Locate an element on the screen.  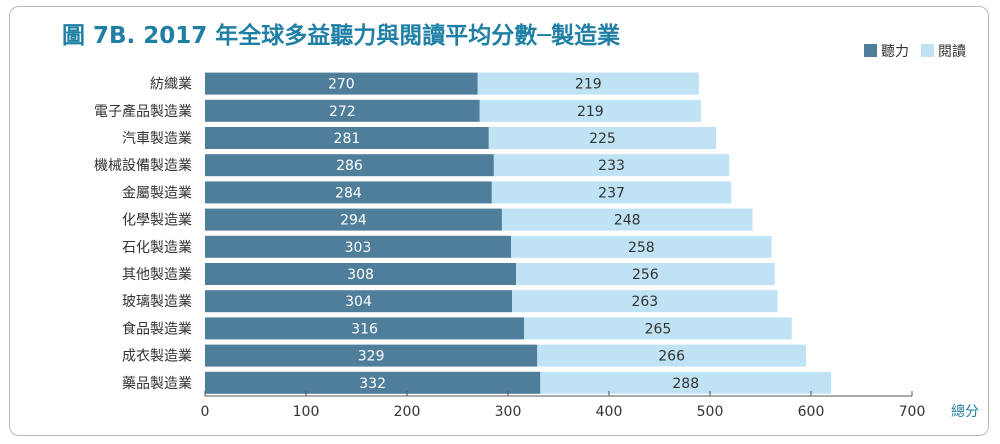
data-label-listening: 284 is located at coordinates (348, 193).